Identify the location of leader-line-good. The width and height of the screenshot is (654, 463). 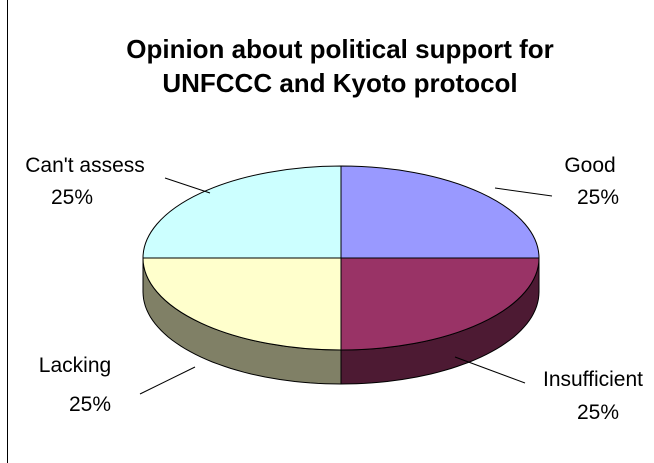
(523, 192).